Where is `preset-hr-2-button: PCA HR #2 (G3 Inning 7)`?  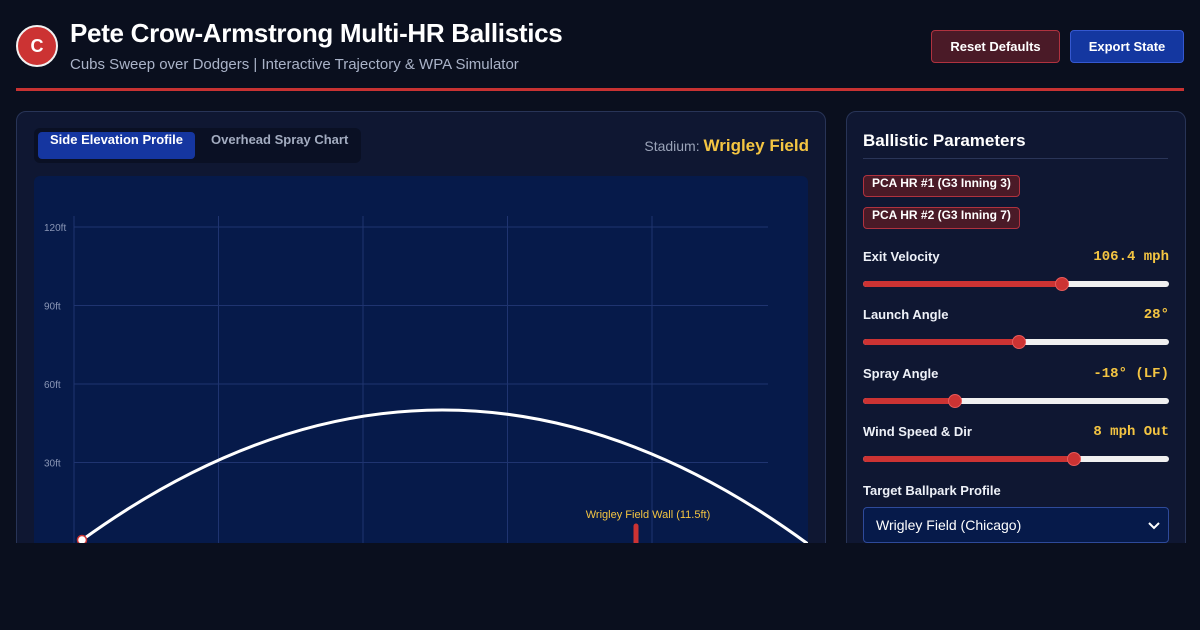
preset-hr-2-button: PCA HR #2 (G3 Inning 7) is located at coordinates (941, 218).